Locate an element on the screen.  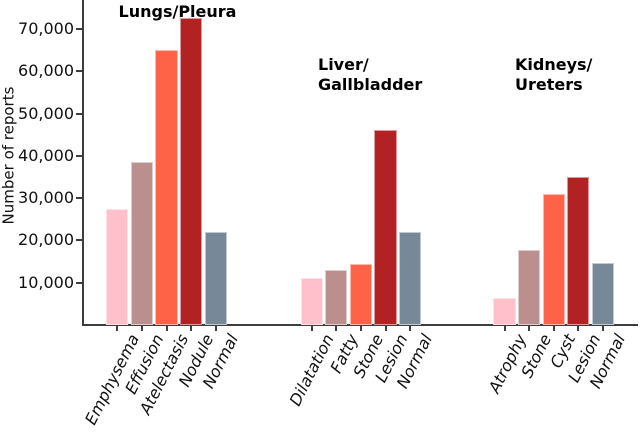
bar-liver-gallbladder-normal is located at coordinates (410, 278).